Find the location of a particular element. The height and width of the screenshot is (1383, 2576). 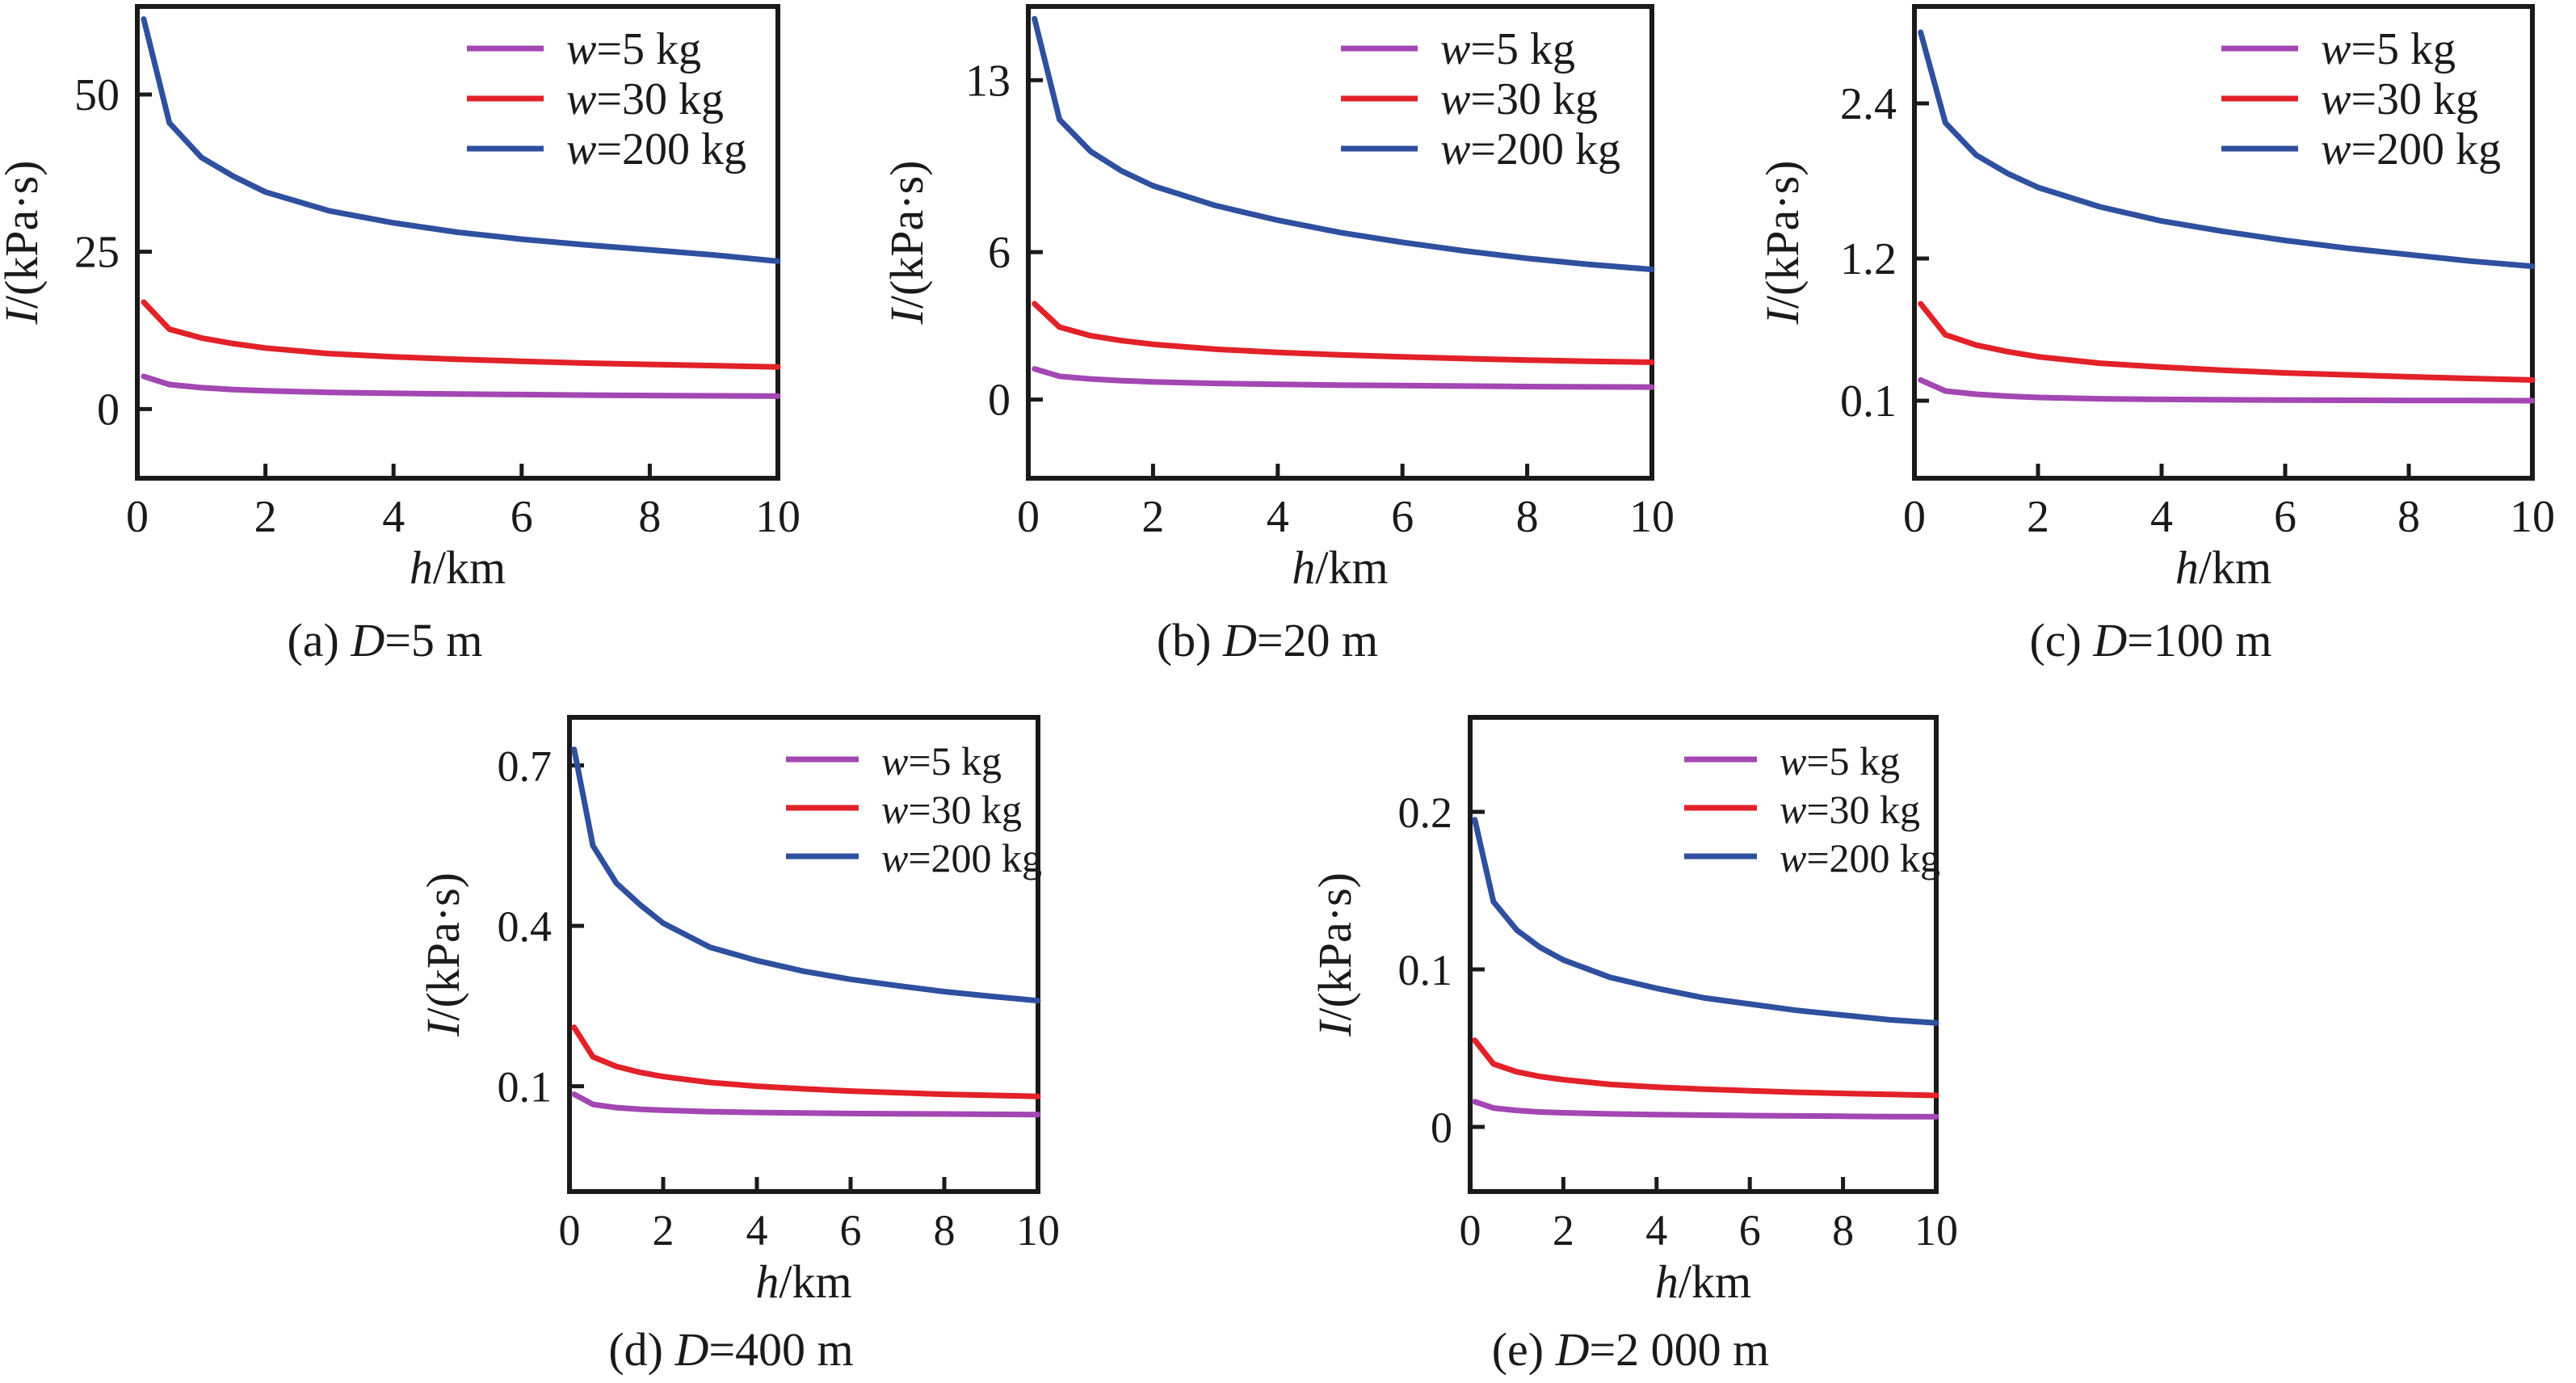

panel-caption: (d) D=400 m is located at coordinates (731, 1350).